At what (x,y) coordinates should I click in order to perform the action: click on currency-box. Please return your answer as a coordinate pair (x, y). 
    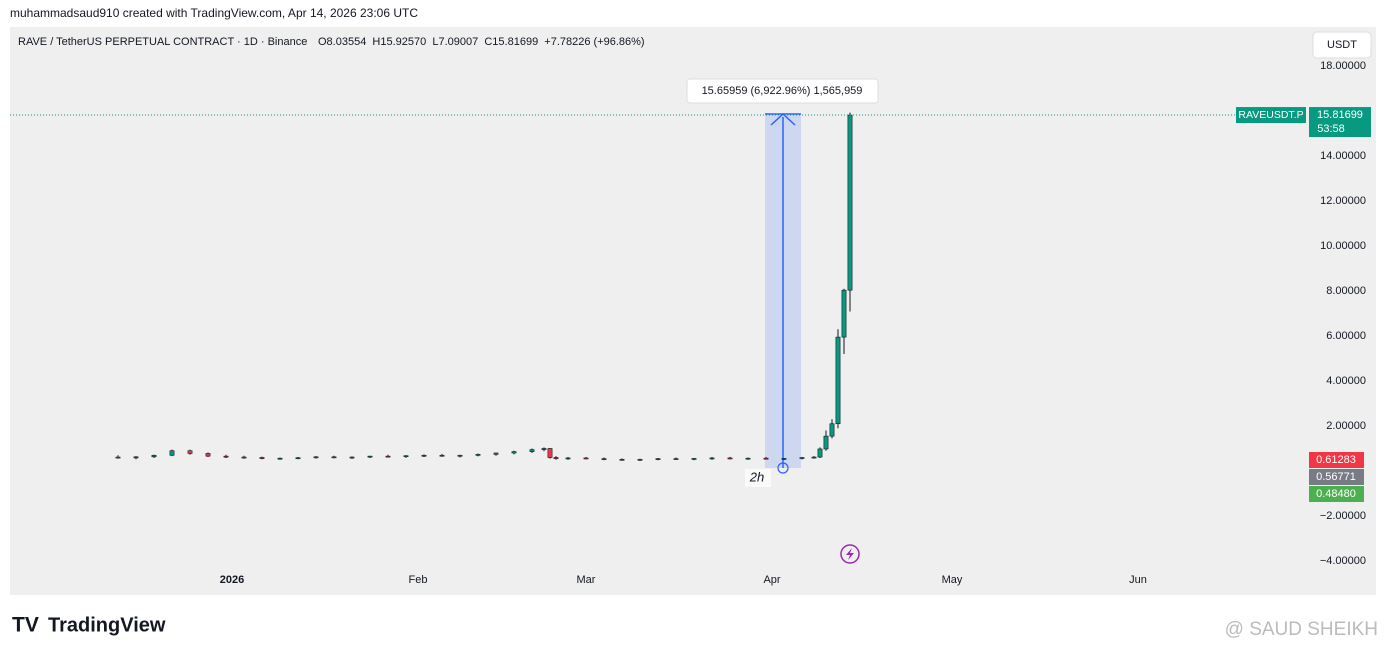
    Looking at the image, I should click on (1342, 45).